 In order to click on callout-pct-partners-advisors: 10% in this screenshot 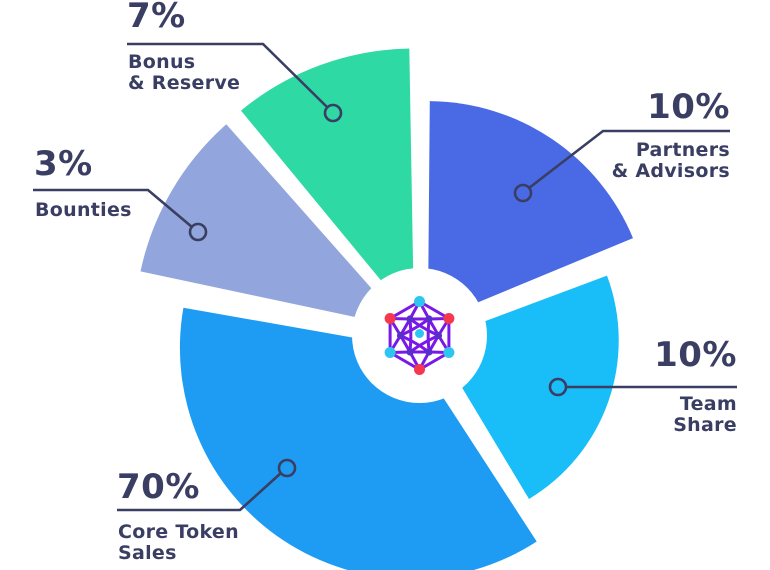, I will do `click(688, 107)`.